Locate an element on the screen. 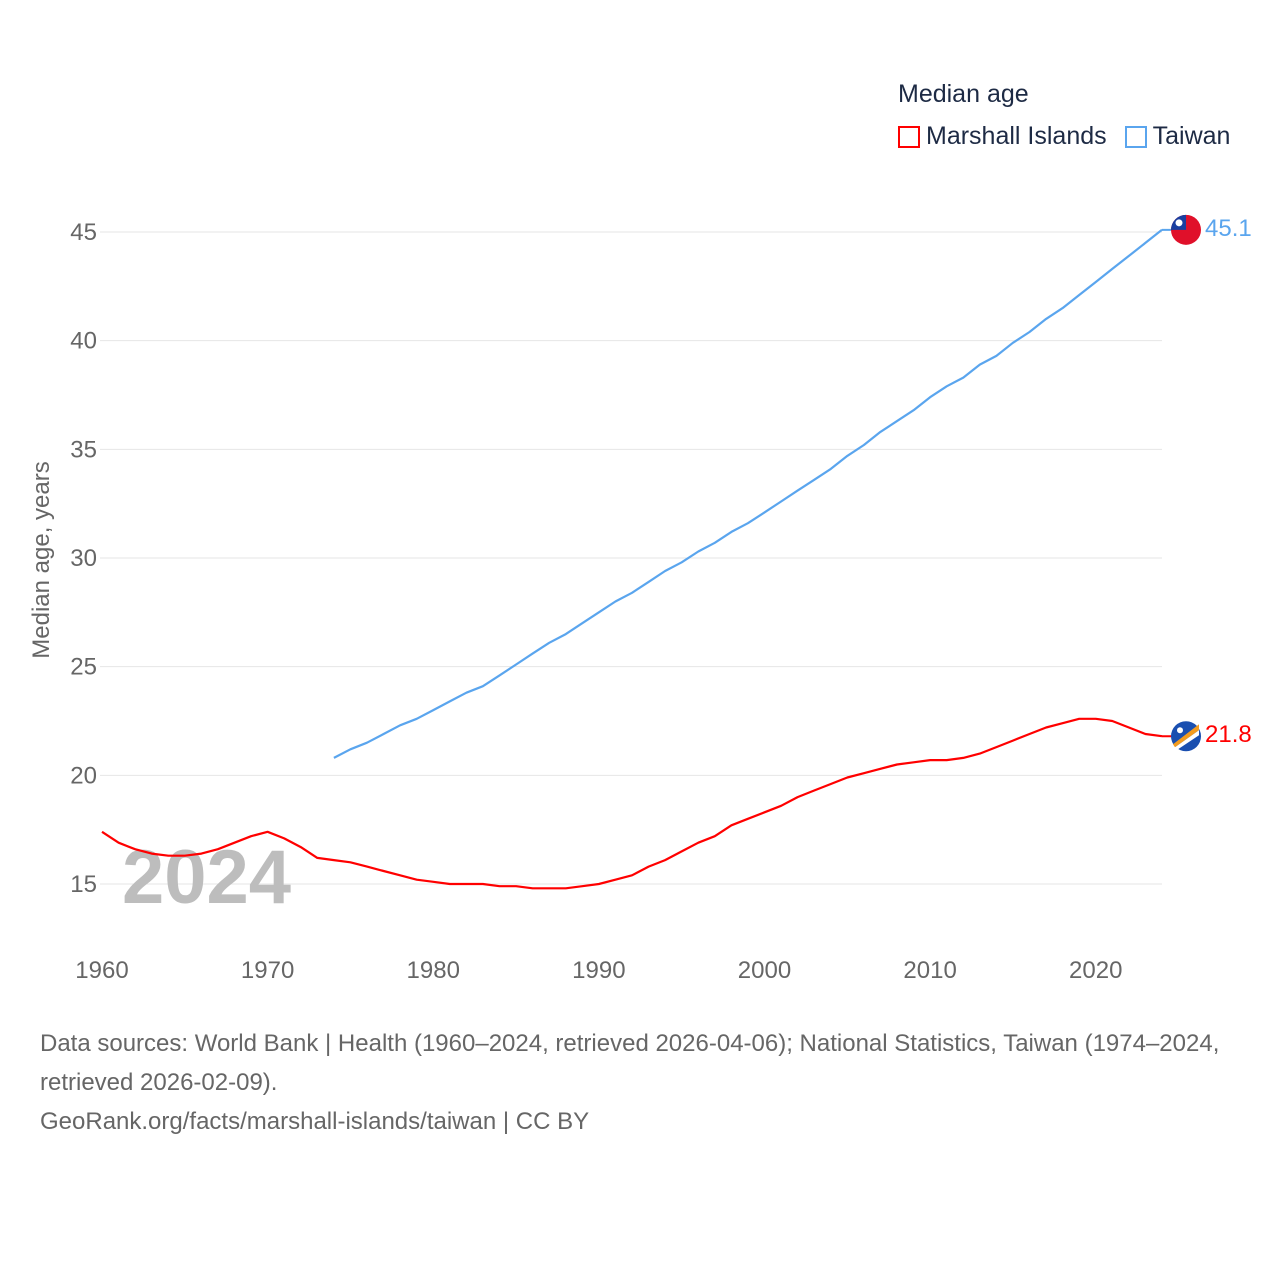  legend-item-marshall-islands: Marshall Islands is located at coordinates (1002, 136).